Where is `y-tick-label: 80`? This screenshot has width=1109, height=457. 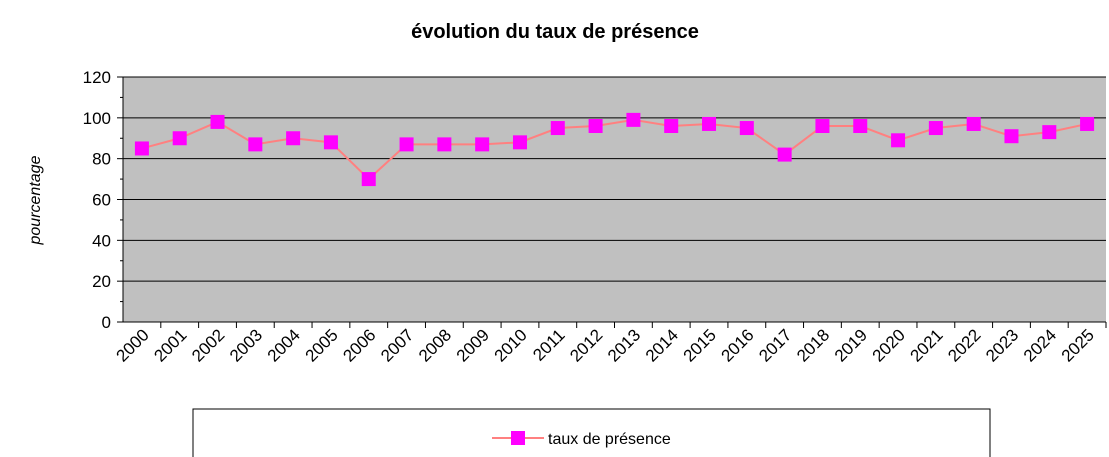 y-tick-label: 80 is located at coordinates (101, 159).